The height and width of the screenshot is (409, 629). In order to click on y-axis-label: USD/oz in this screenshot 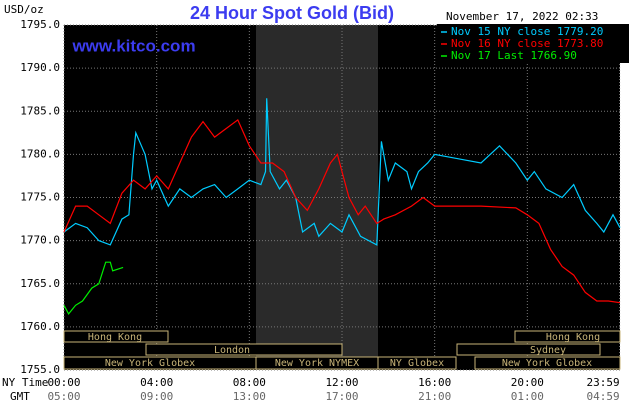, I will do `click(24, 9)`.